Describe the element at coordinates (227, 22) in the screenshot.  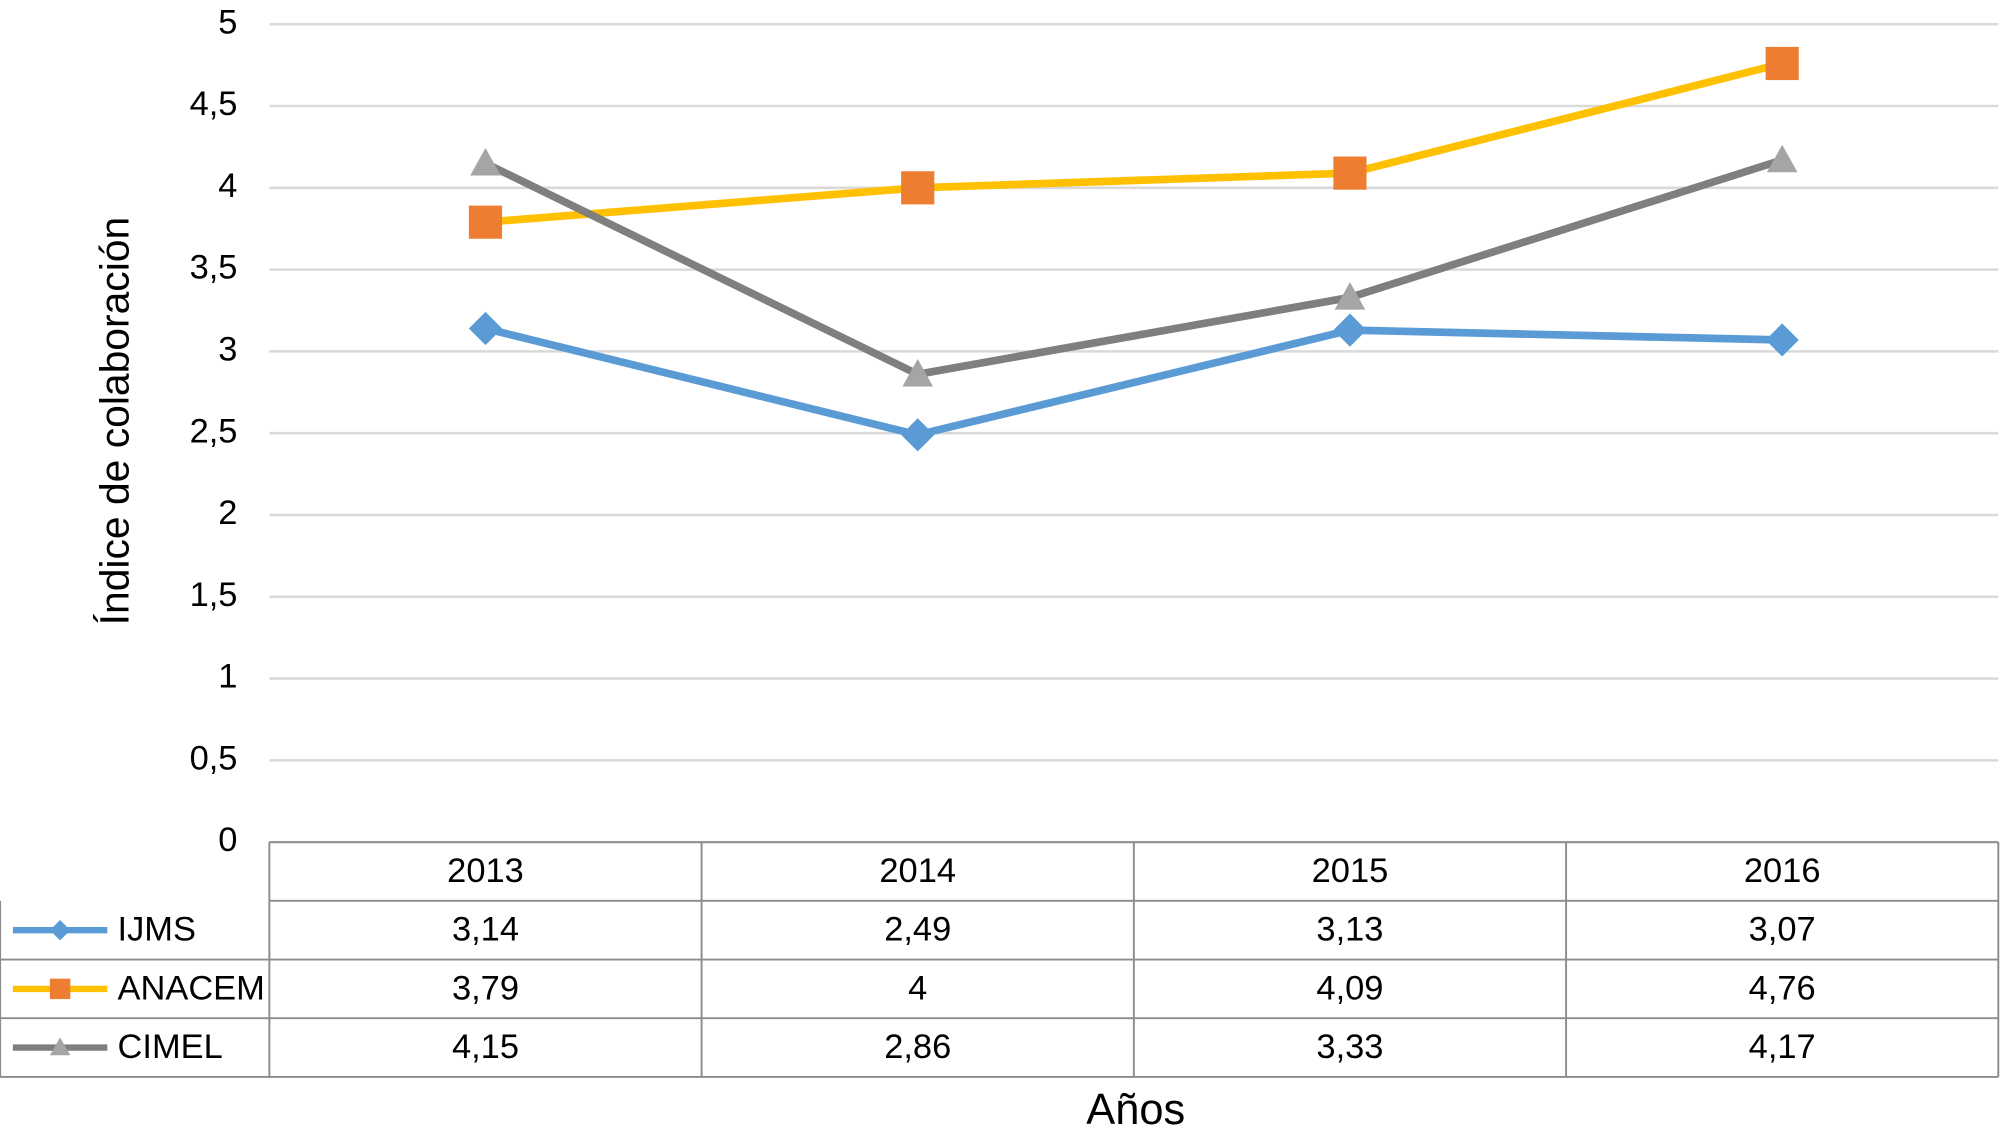
I see `y-tick-label: 5` at that location.